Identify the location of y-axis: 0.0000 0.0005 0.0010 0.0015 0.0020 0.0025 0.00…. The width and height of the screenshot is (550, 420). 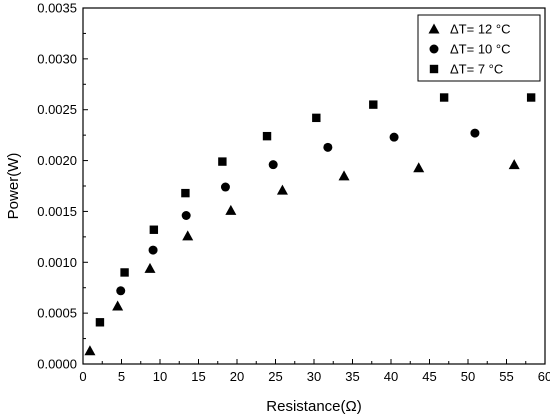
(62, 186).